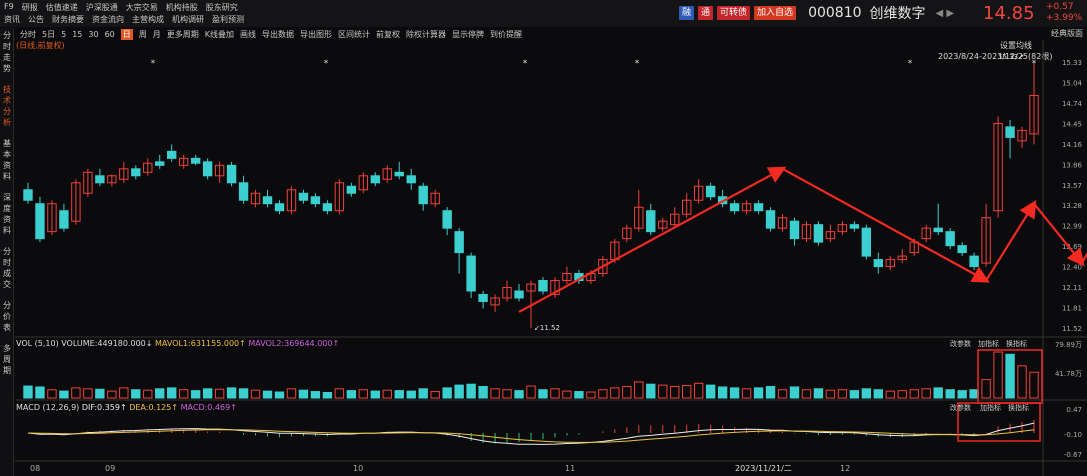 The image size is (1087, 476). Describe the element at coordinates (126, 34) in the screenshot. I see `period-tab: 日` at that location.